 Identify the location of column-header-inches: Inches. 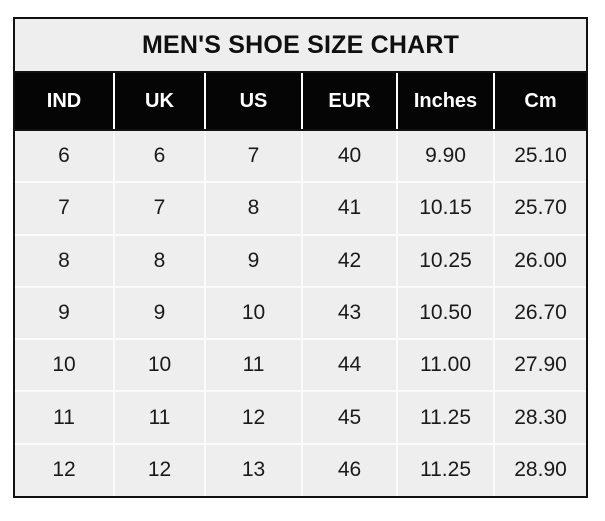
(446, 101).